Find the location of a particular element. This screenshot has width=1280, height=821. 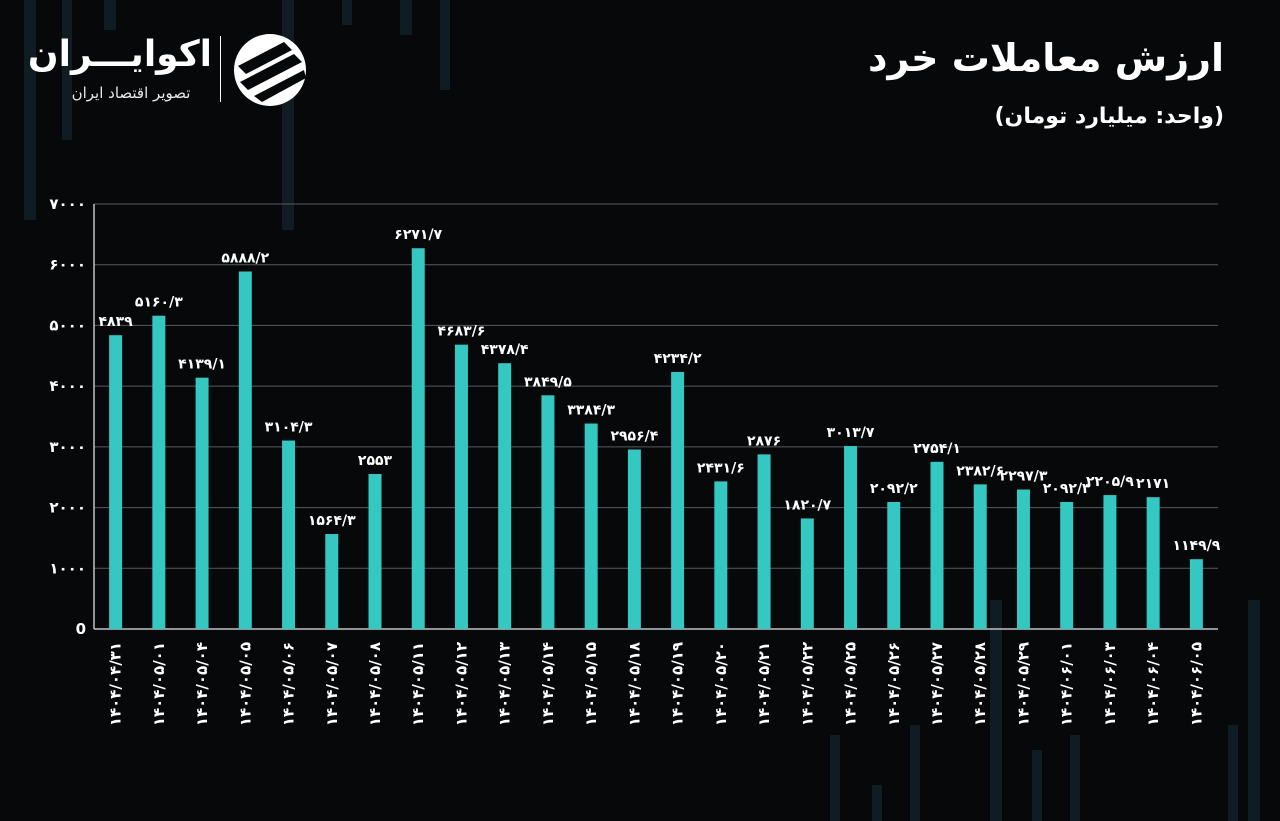

x-tick-label: ۱۴۰۴/۰۶/۰۳ is located at coordinates (1110, 684).